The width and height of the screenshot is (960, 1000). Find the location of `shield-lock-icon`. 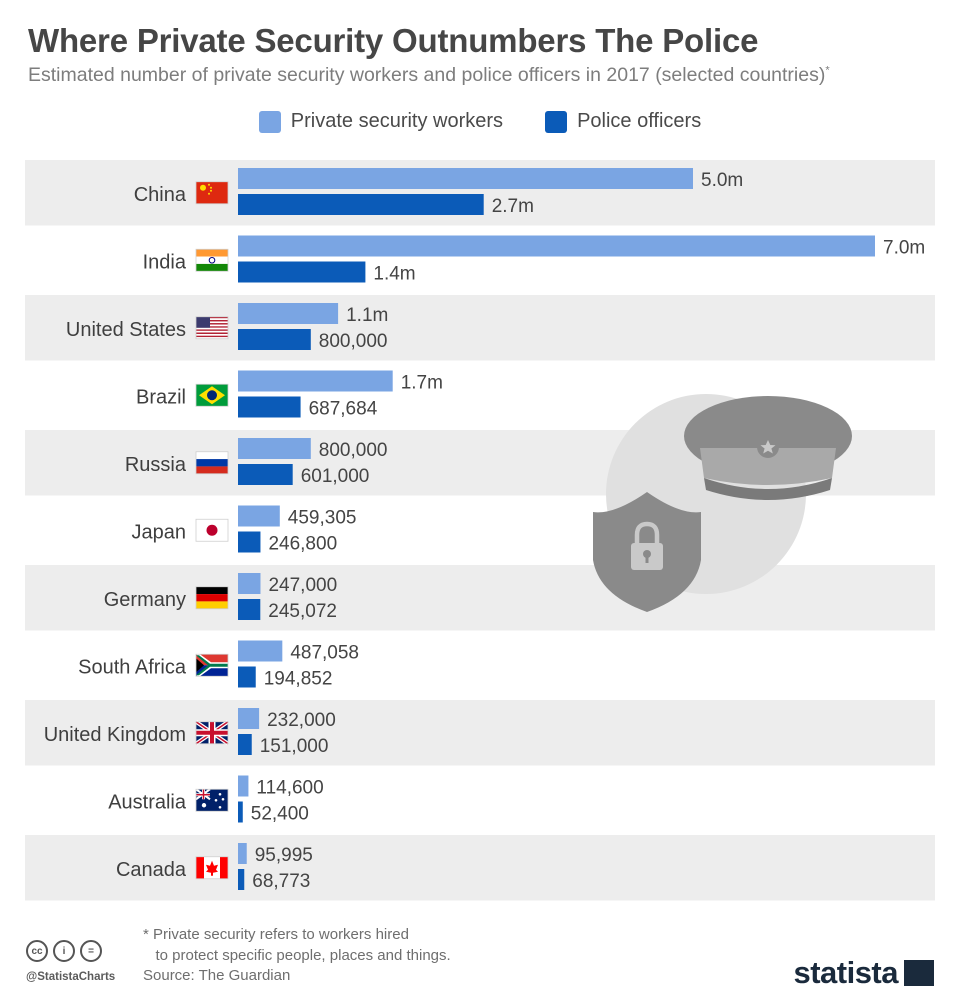

shield-lock-icon is located at coordinates (647, 552).